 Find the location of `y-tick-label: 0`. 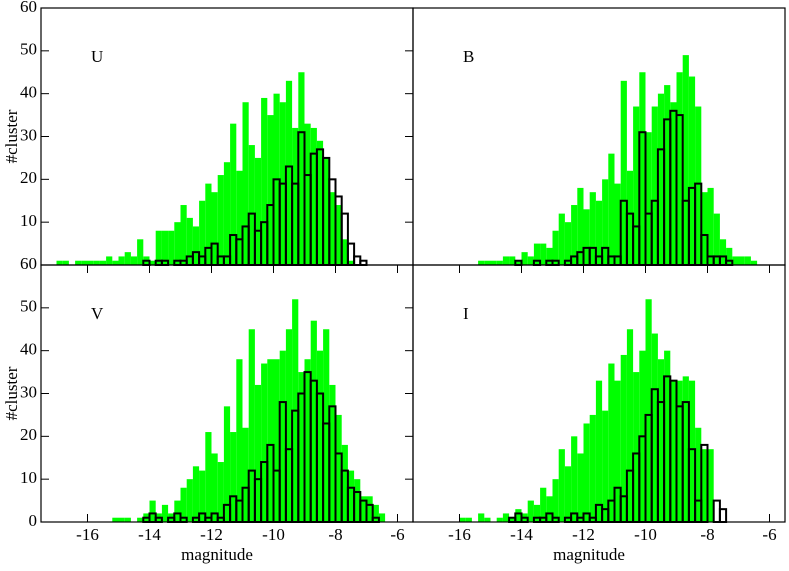

y-tick-label: 0 is located at coordinates (33, 520).